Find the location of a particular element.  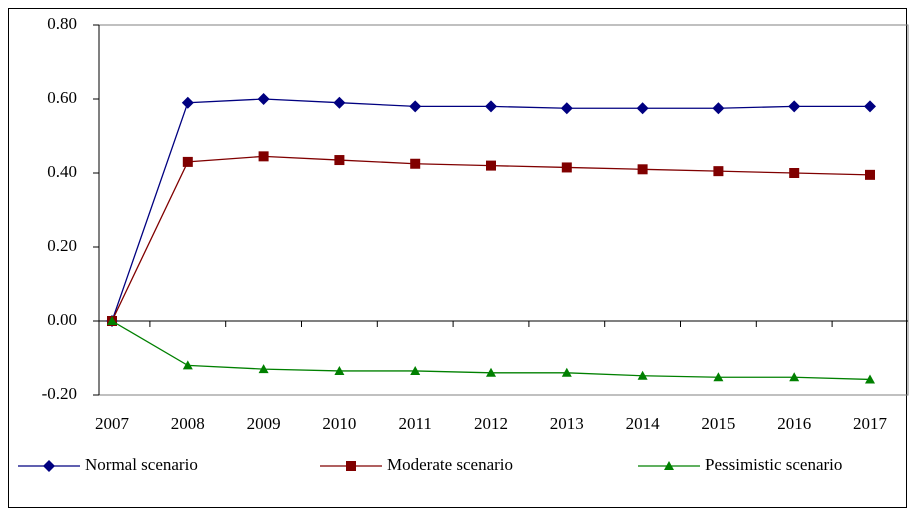

legend-label: Normal scenario is located at coordinates (141, 464).